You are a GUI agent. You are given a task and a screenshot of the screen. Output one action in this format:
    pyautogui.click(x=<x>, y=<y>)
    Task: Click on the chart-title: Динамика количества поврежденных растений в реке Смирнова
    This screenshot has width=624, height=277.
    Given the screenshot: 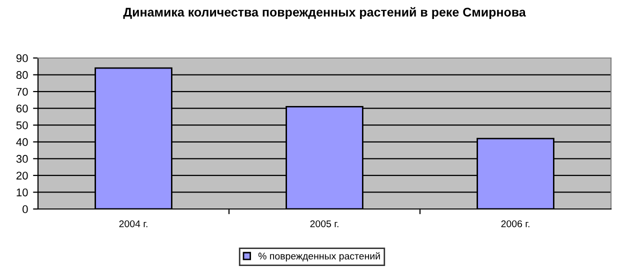 What is the action you would take?
    pyautogui.click(x=324, y=13)
    